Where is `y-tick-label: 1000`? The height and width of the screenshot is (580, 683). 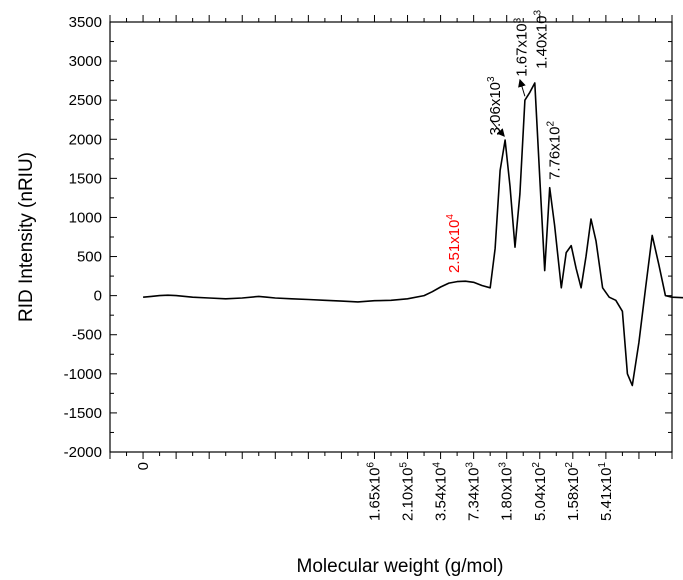 y-tick-label: 1000 is located at coordinates (85, 217).